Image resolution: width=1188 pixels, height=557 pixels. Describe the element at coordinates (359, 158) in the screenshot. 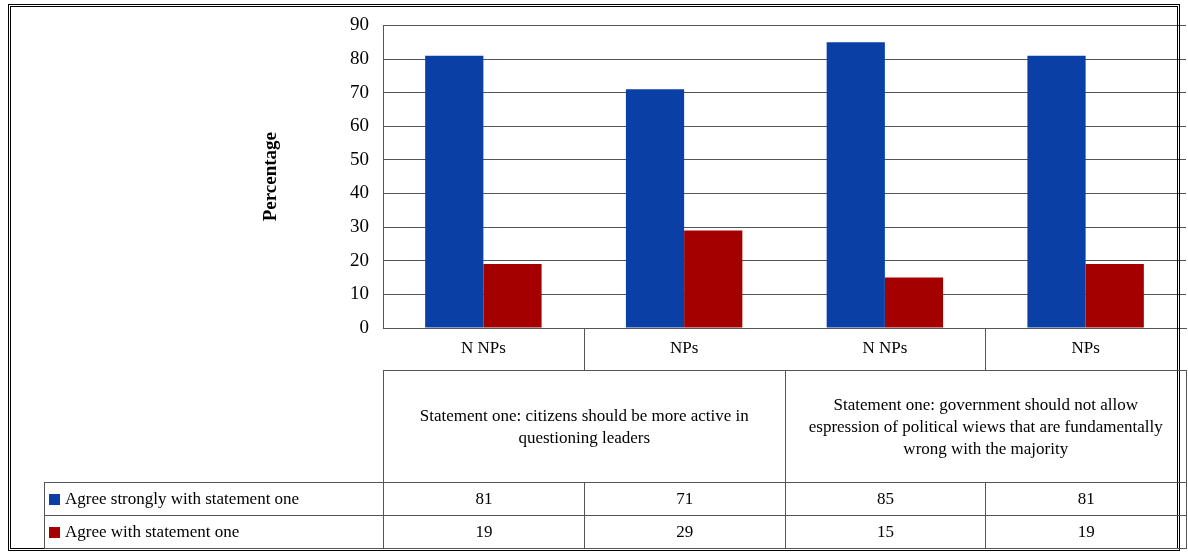

I see `y-tick-label: 50` at that location.